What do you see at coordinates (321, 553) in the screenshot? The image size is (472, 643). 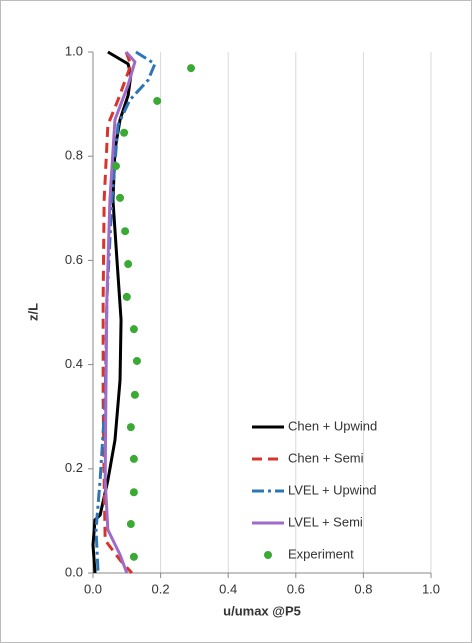 I see `legend-label: Experiment` at bounding box center [321, 553].